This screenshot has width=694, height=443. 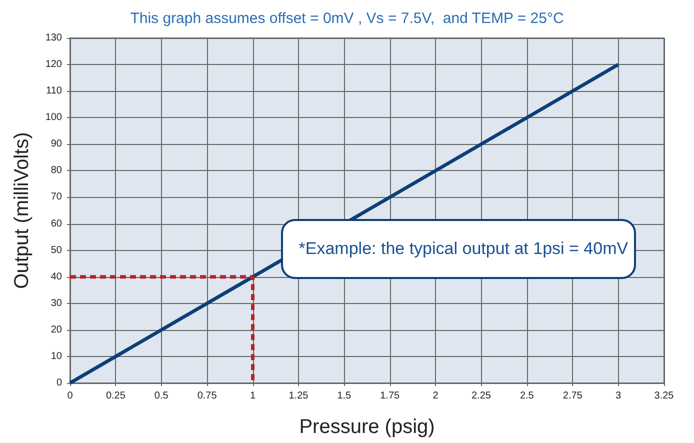 What do you see at coordinates (56, 250) in the screenshot?
I see `y-tick-label: 50` at bounding box center [56, 250].